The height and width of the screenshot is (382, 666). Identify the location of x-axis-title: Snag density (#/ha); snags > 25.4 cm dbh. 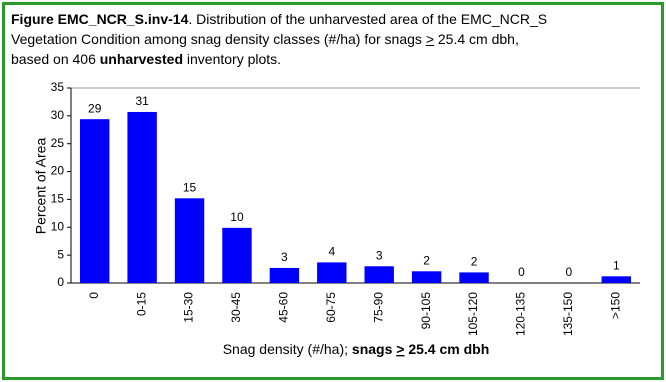
(356, 349).